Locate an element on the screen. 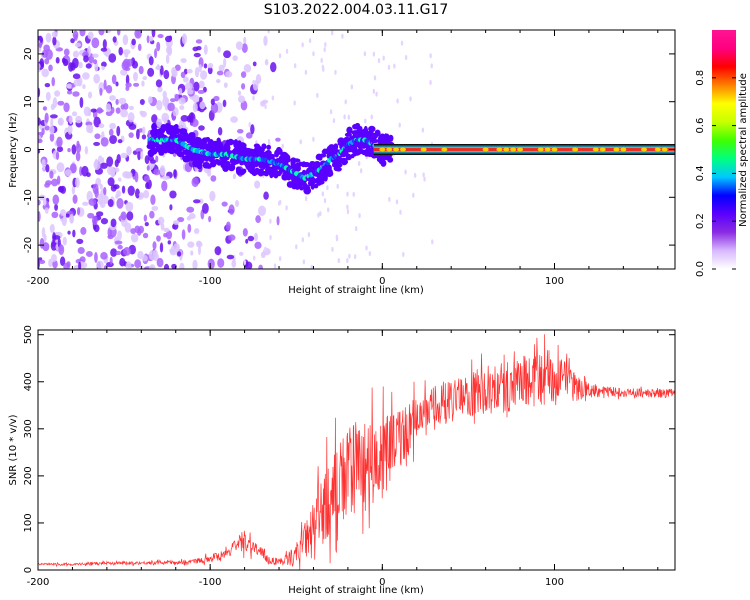 Image resolution: width=750 pixels, height=600 pixels. snr-xtick-label: 100 is located at coordinates (554, 582).